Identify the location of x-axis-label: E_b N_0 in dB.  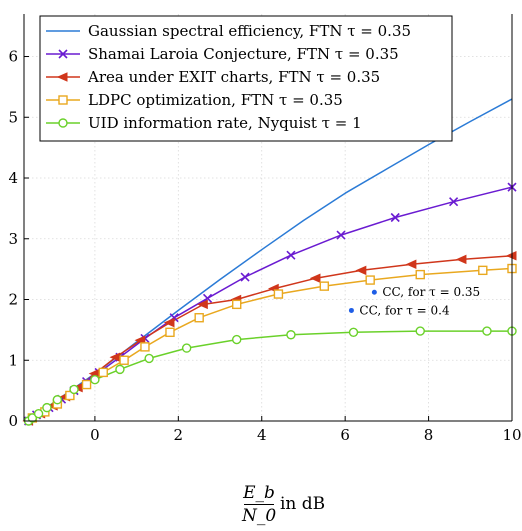
(296, 506).